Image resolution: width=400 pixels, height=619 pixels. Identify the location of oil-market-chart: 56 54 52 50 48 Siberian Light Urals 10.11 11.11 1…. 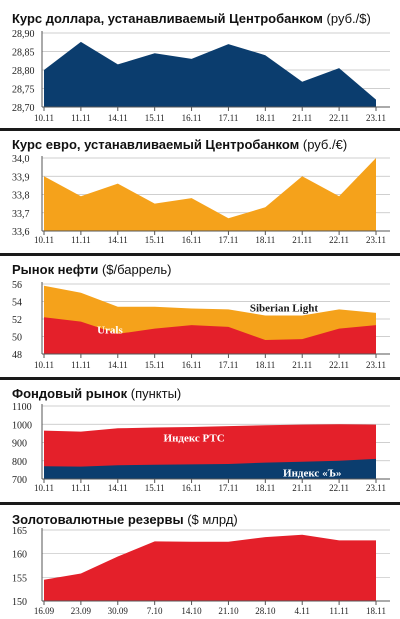
(201, 325).